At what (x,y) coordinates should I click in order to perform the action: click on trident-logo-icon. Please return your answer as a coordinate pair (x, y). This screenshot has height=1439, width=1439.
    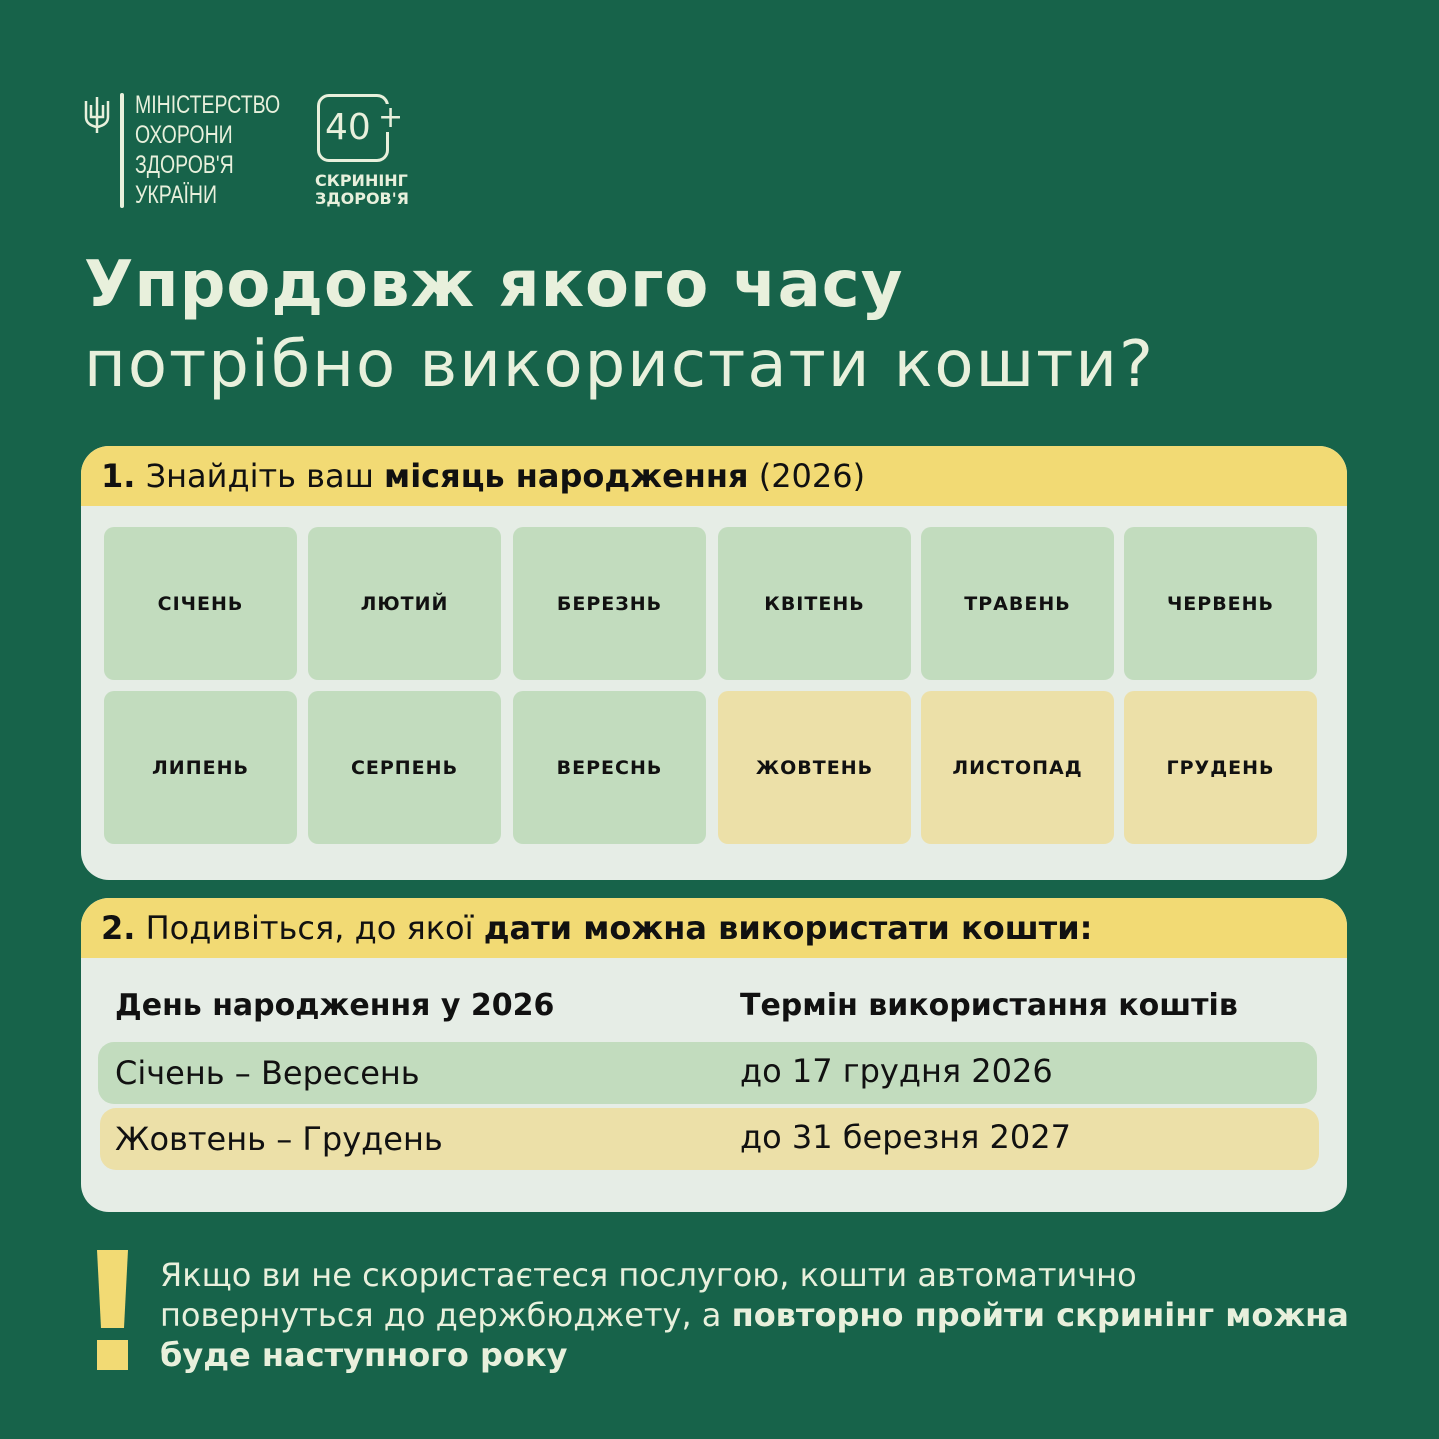
    Looking at the image, I should click on (97, 115).